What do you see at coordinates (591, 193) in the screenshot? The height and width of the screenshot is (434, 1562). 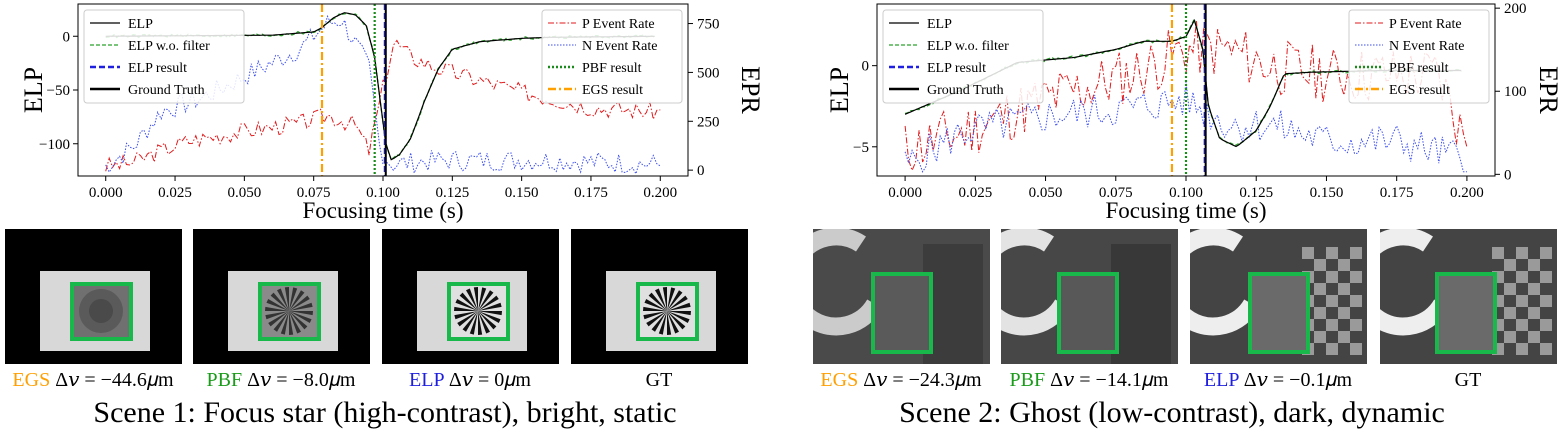 I see `x-tick-label: 0.175` at bounding box center [591, 193].